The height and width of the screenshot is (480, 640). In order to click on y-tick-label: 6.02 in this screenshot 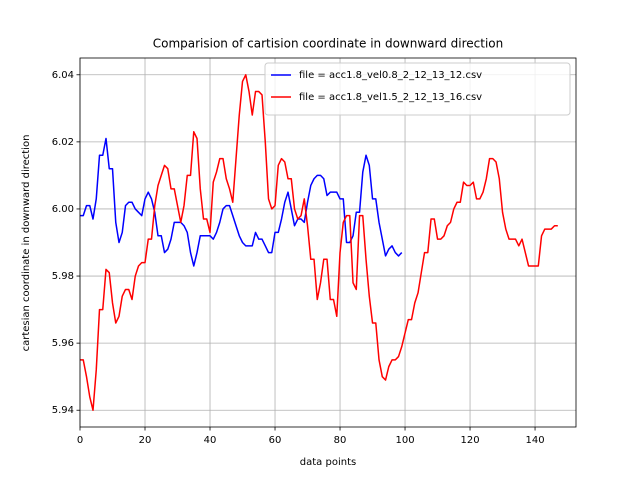, I will do `click(63, 142)`.